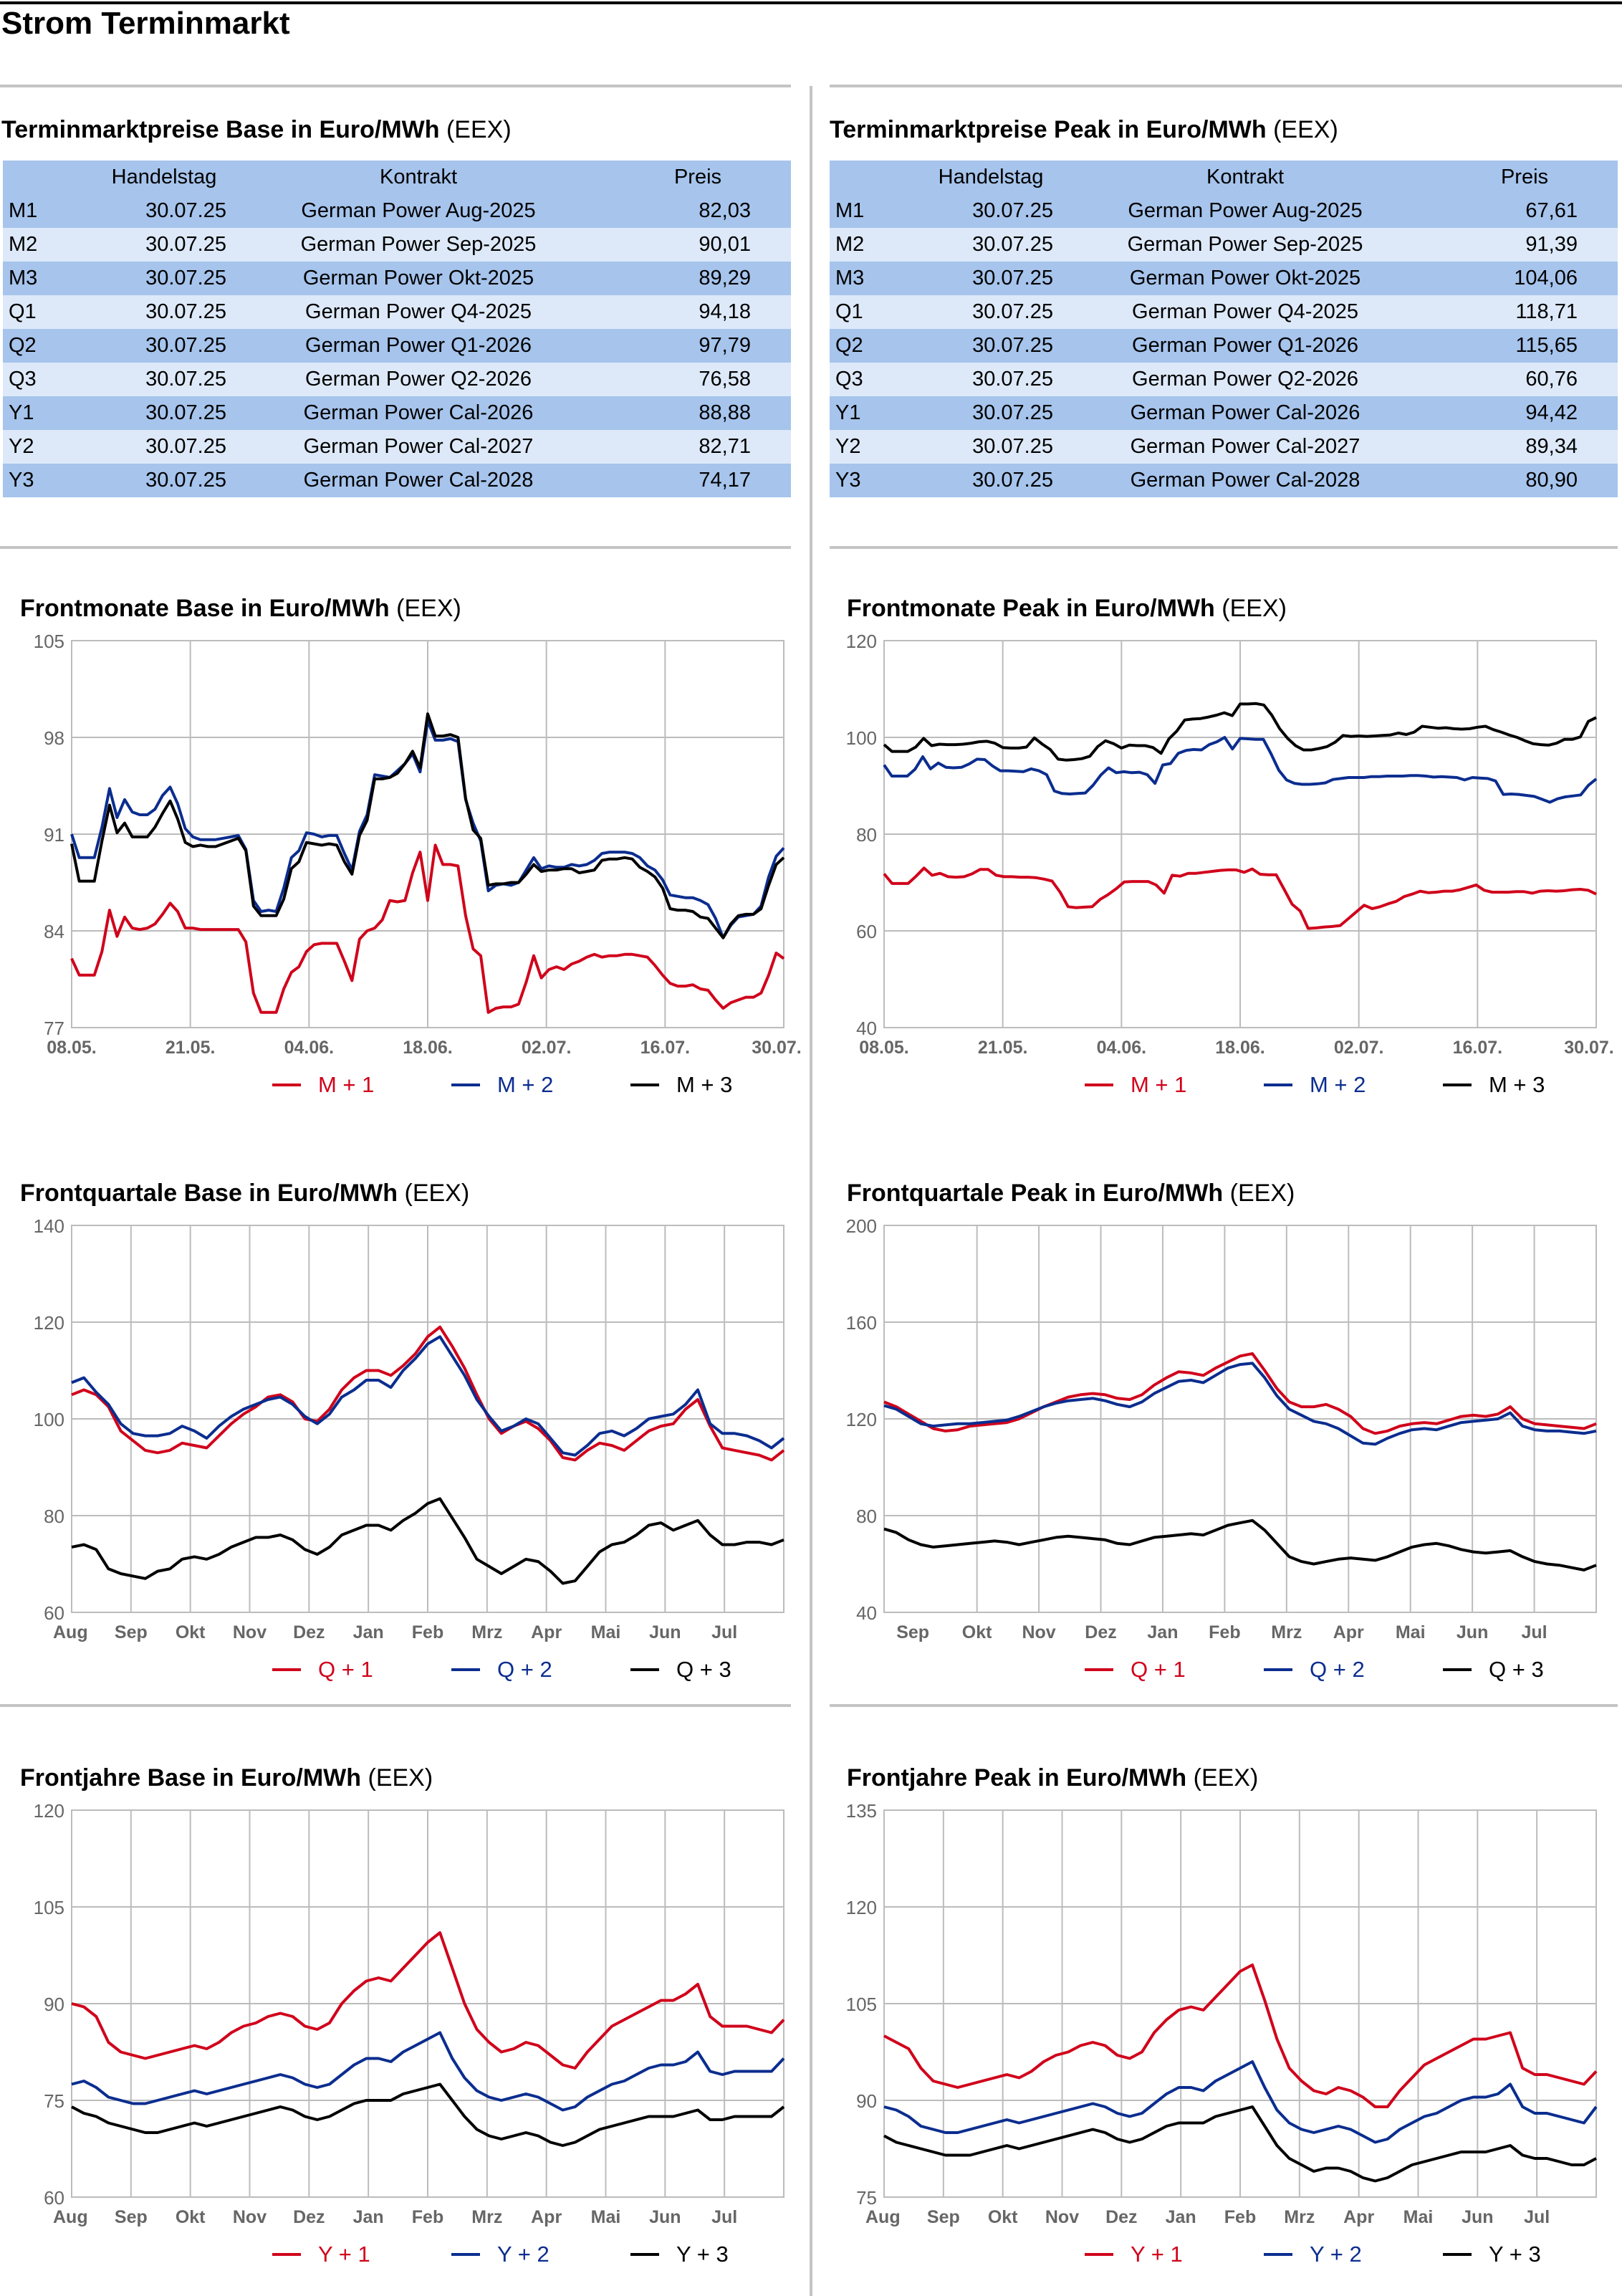  I want to click on legend-label: Q + 1, so click(345, 1669).